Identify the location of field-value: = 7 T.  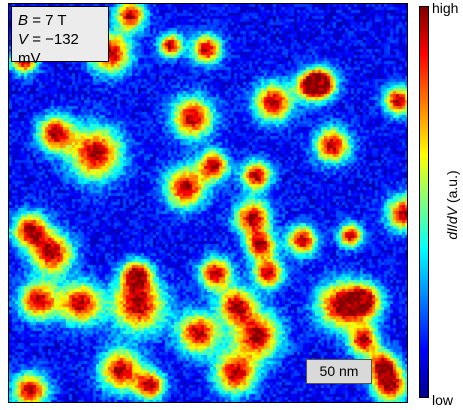
(49, 20).